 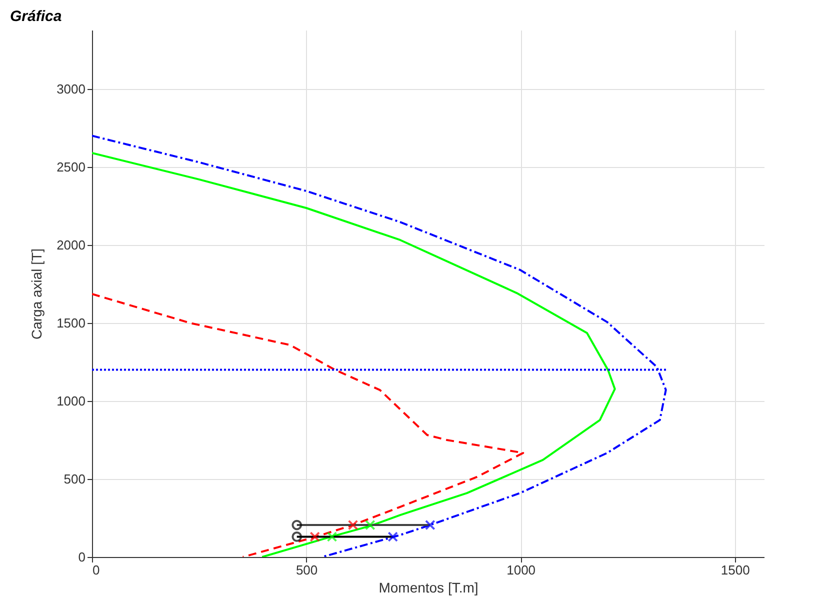 What do you see at coordinates (36, 294) in the screenshot?
I see `y-axis-title: Carga axial [T]` at bounding box center [36, 294].